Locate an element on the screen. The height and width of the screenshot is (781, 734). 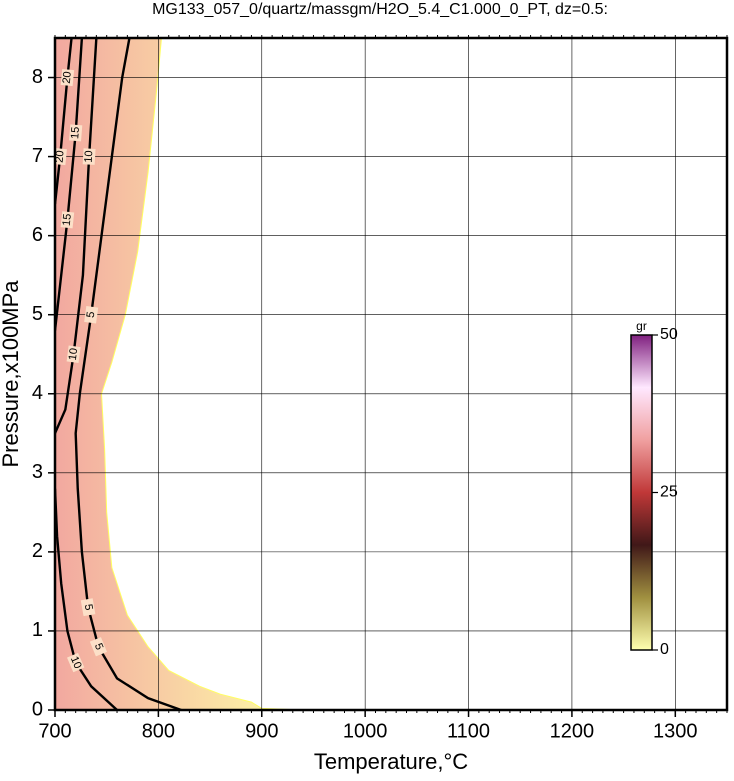
x-tick-label: 1200 is located at coordinates (572, 731).